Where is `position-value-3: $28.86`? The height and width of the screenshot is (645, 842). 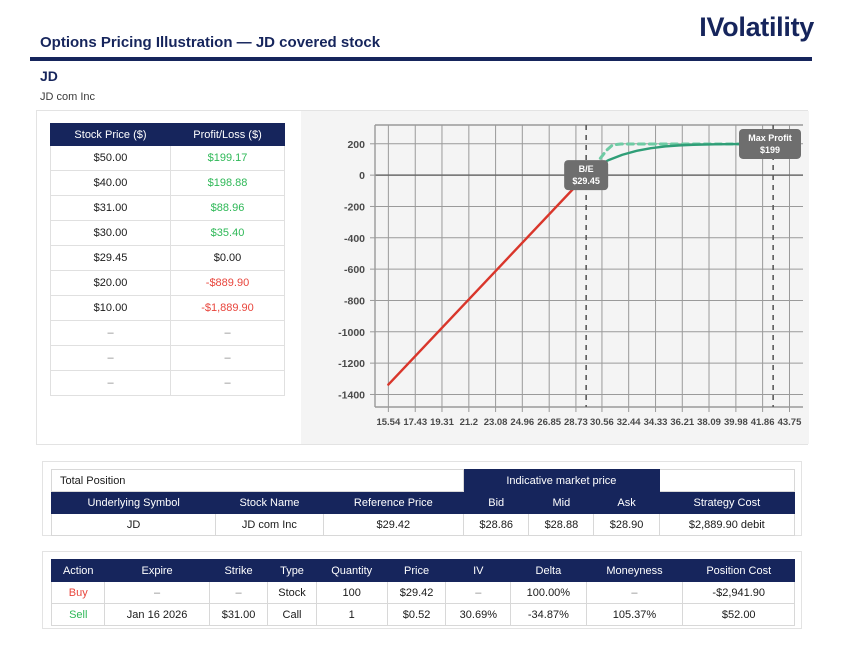 position-value-3: $28.86 is located at coordinates (496, 524).